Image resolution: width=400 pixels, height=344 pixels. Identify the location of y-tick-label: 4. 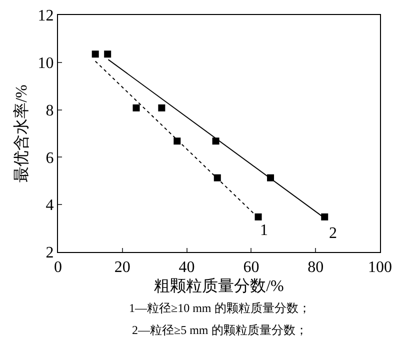
(50, 205).